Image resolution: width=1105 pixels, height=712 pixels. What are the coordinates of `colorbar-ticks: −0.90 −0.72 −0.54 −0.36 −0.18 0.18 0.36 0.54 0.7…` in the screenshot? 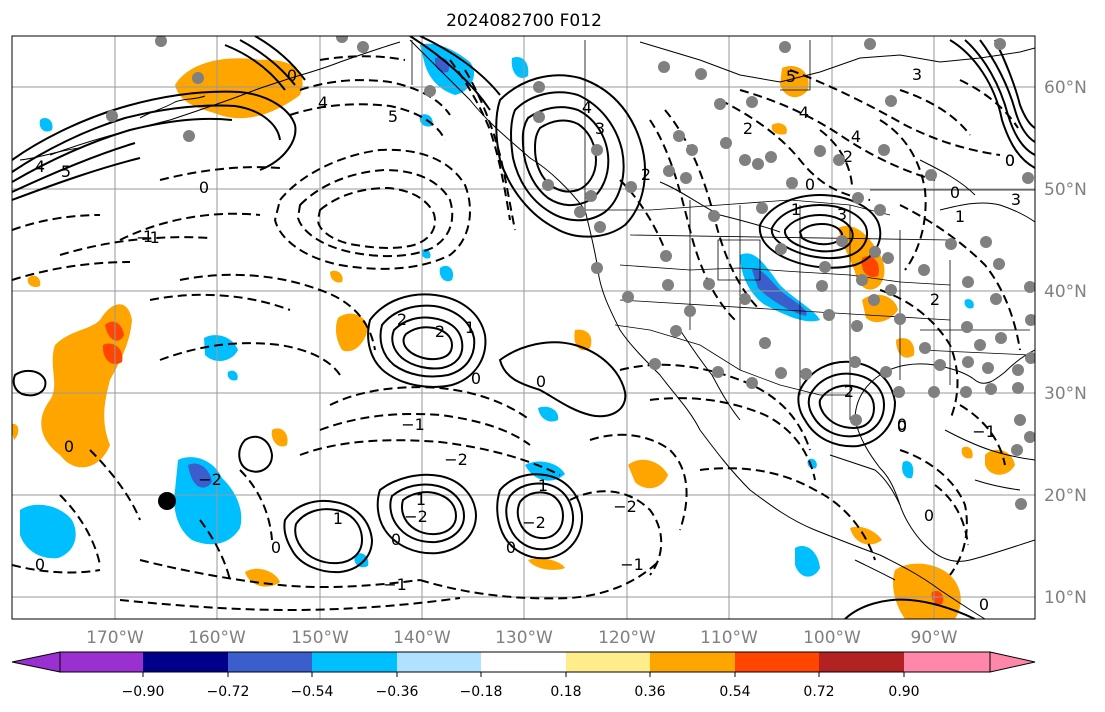 It's located at (521, 686).